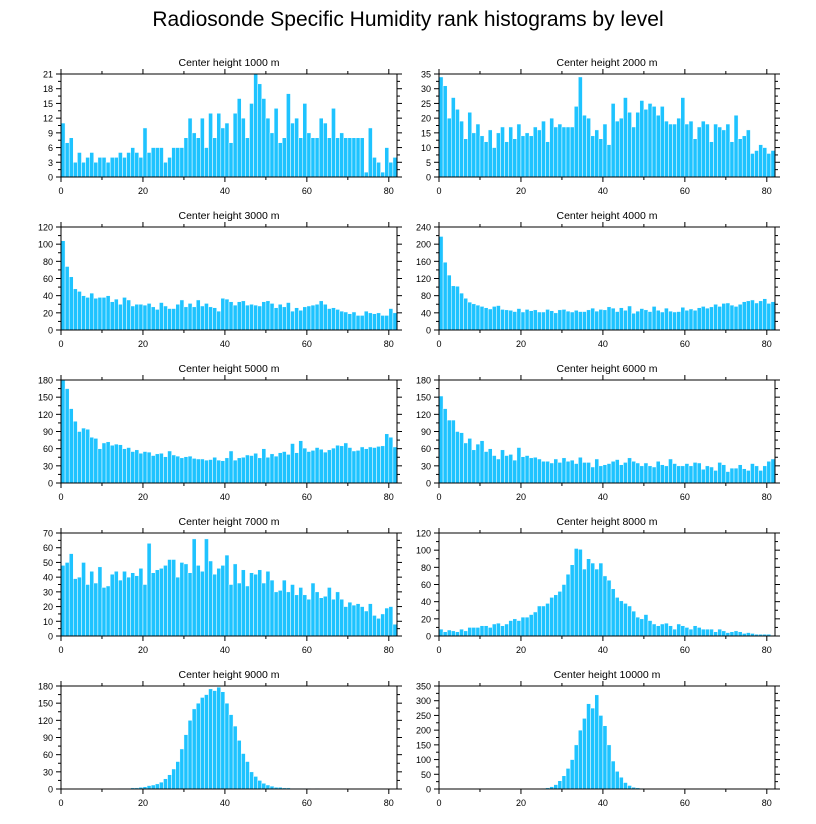 The width and height of the screenshot is (816, 824). What do you see at coordinates (45, 381) in the screenshot?
I see `y-tick-label: 180` at bounding box center [45, 381].